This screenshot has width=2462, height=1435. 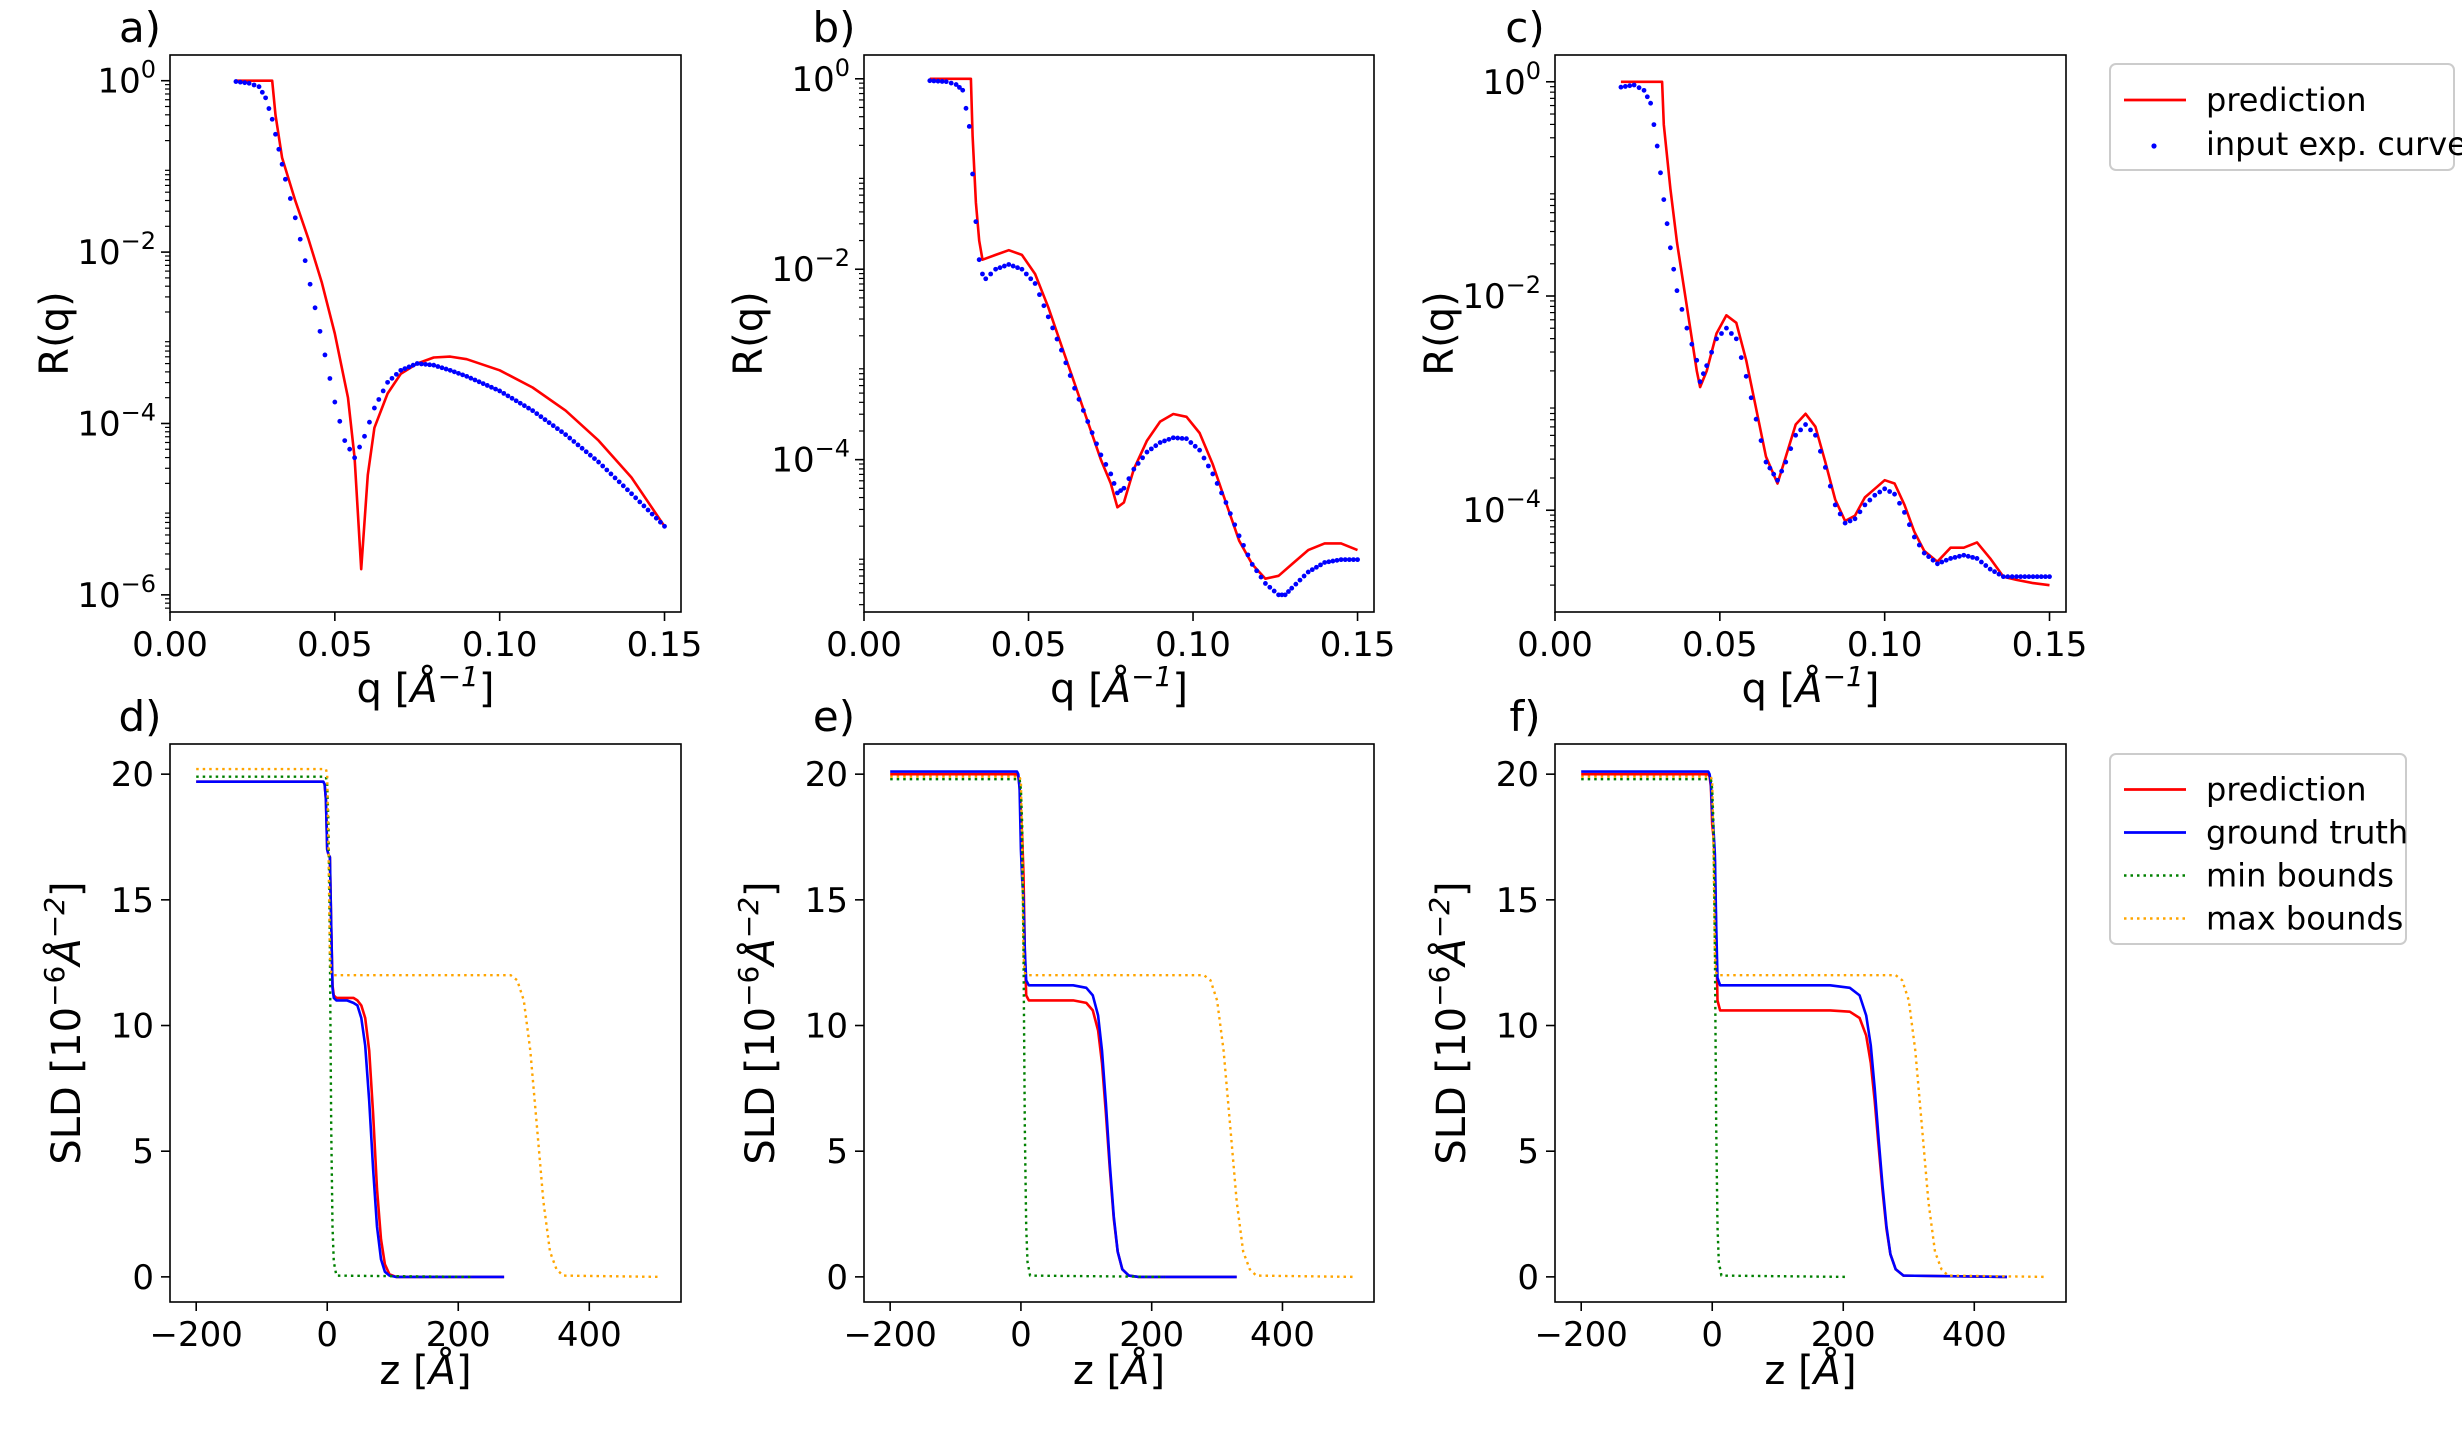 What do you see at coordinates (1810, 1370) in the screenshot?
I see `x-axis-label: z [Å]` at bounding box center [1810, 1370].